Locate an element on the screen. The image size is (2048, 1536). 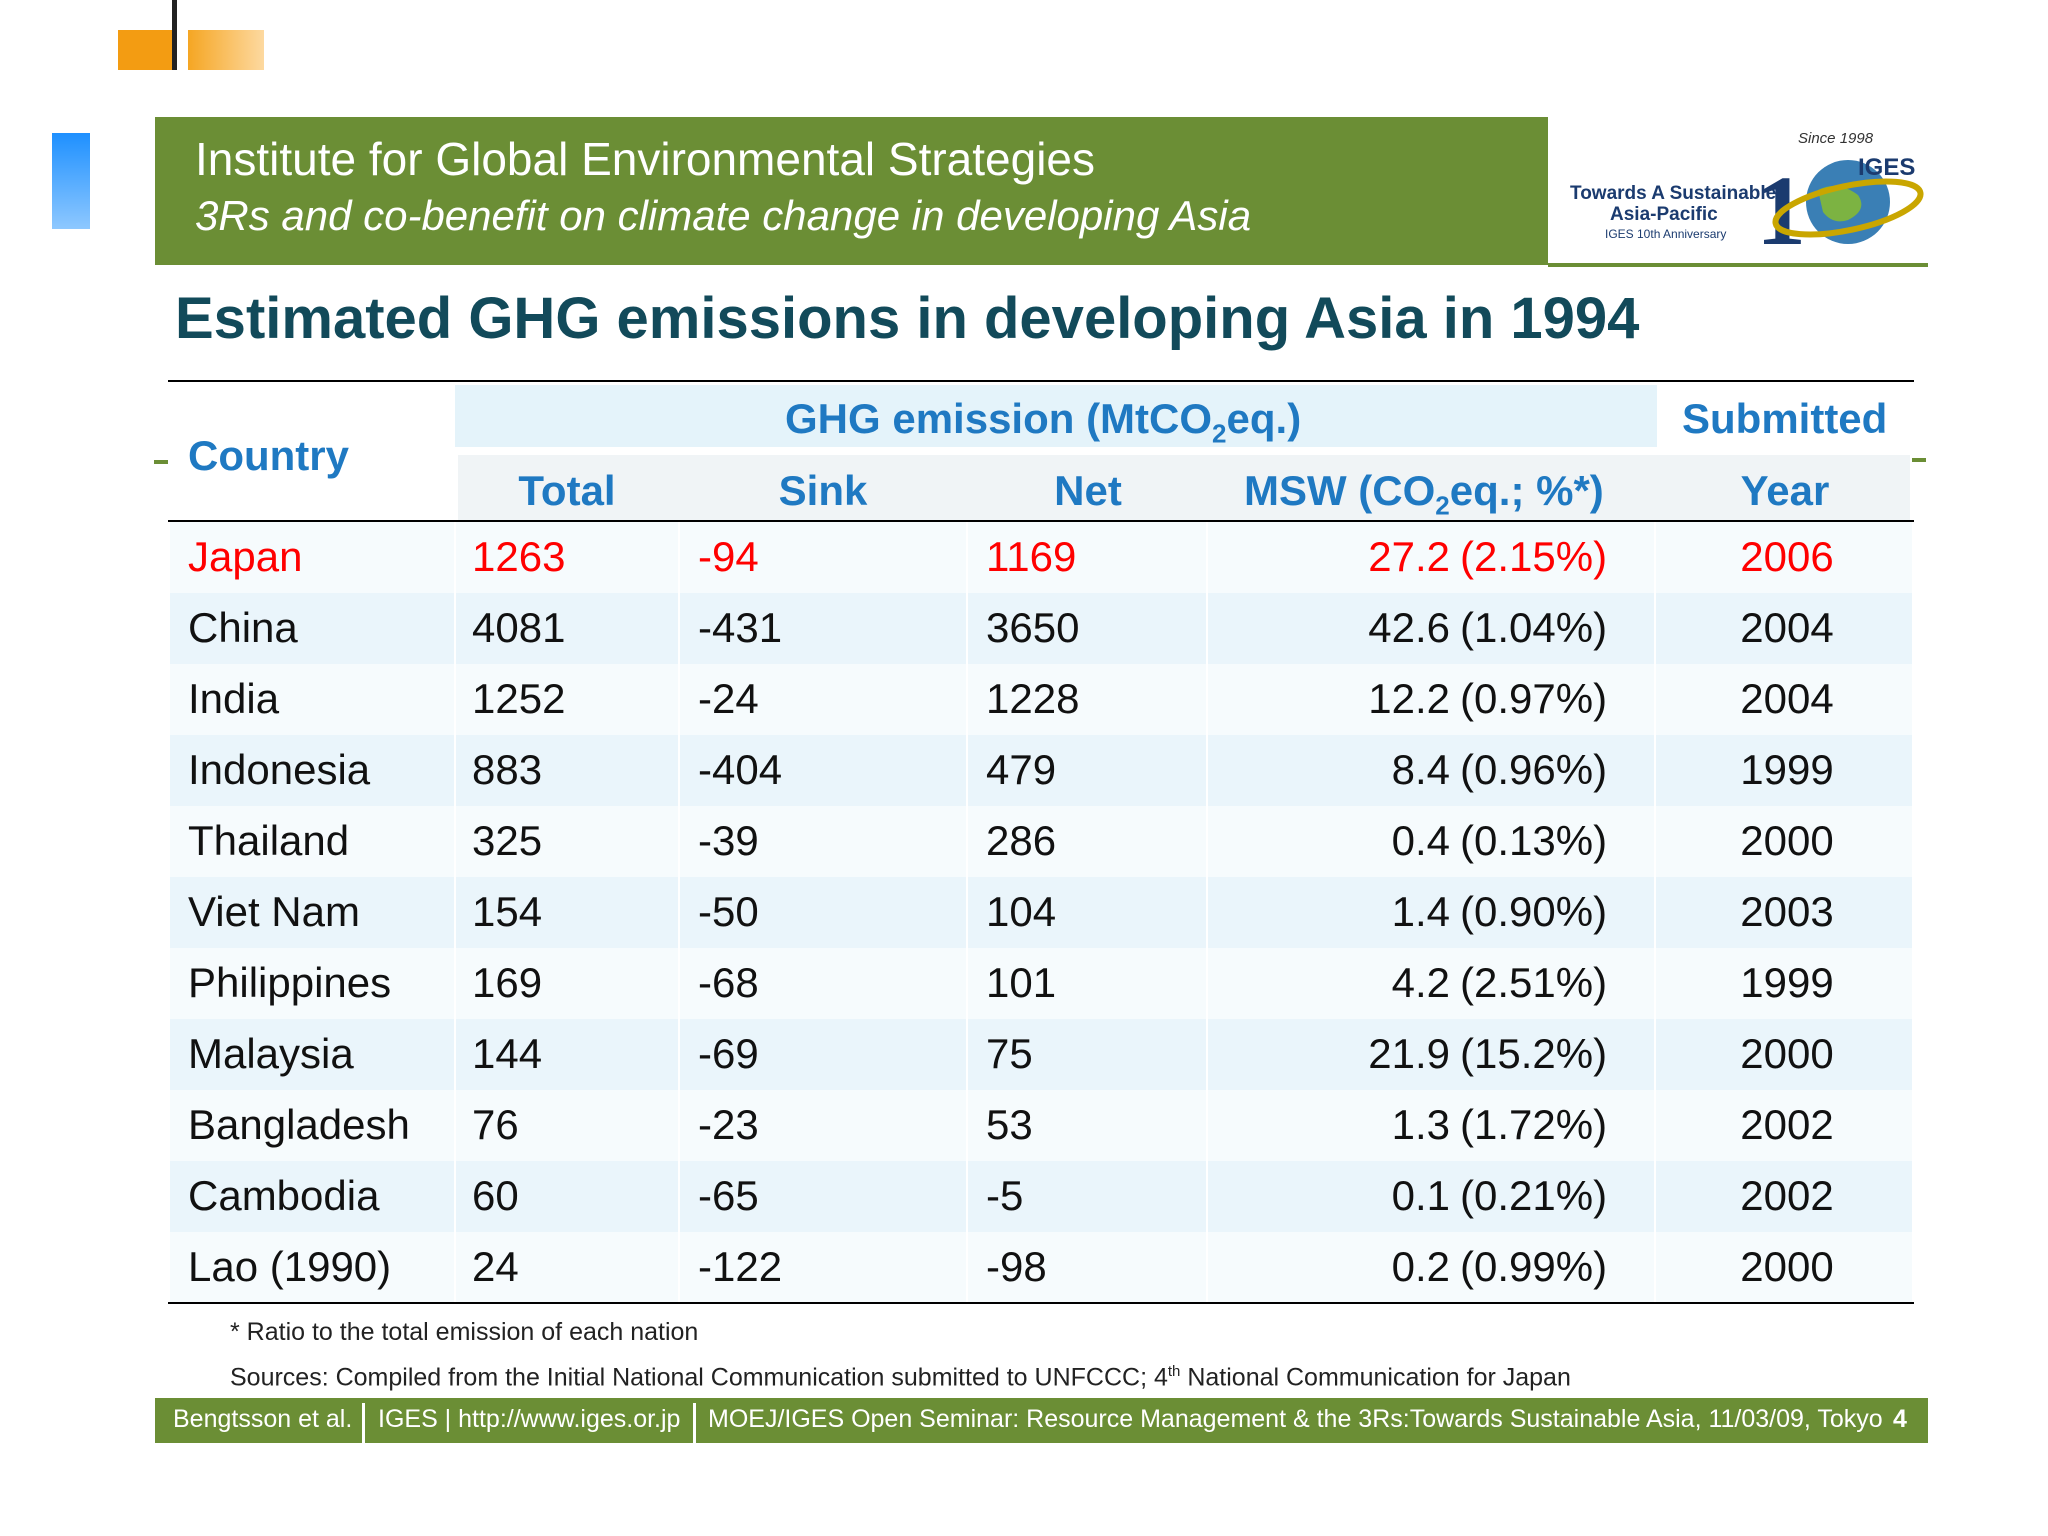
table-row: Lao (1990) 24 -122 -98 0.2 (0.99%) 2000 is located at coordinates (1041, 1267).